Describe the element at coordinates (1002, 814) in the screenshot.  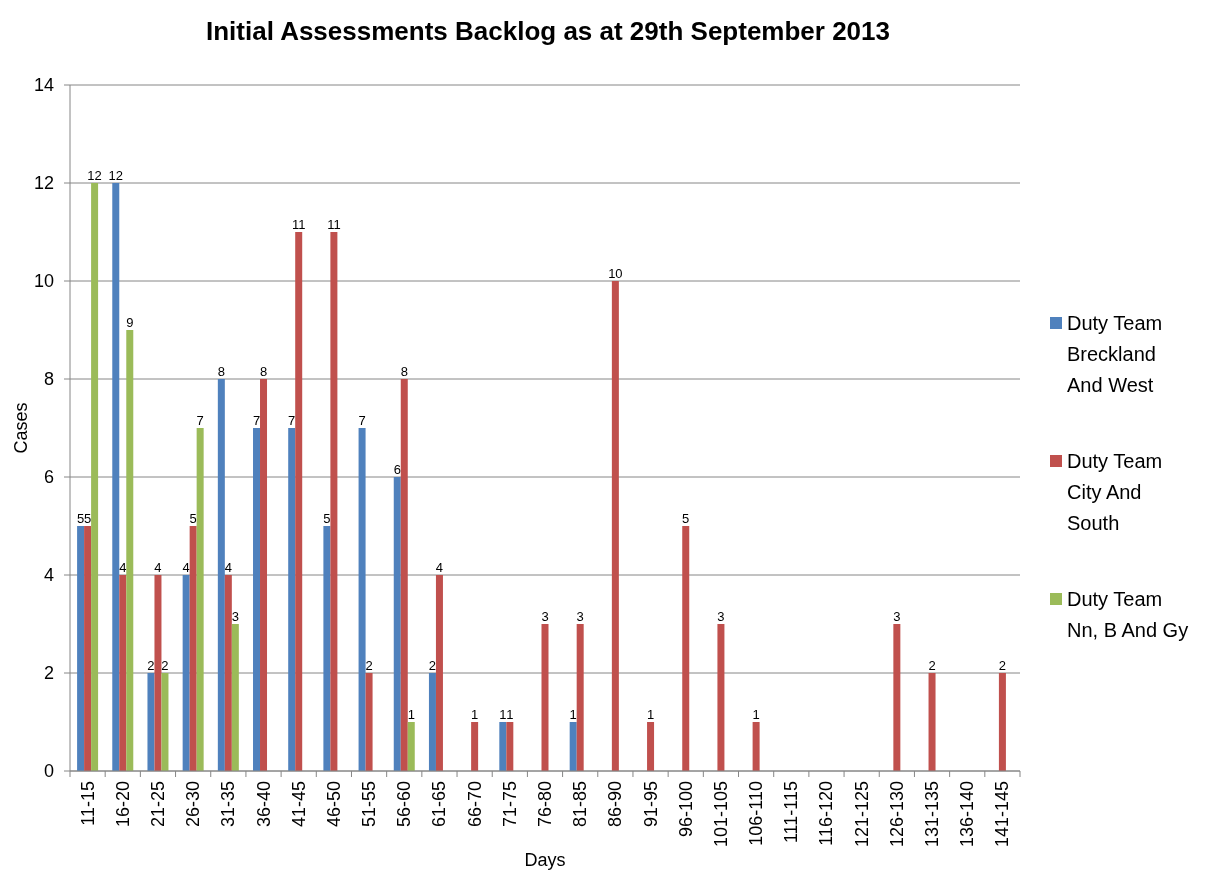
I see `x-tick-label: 141-145` at that location.